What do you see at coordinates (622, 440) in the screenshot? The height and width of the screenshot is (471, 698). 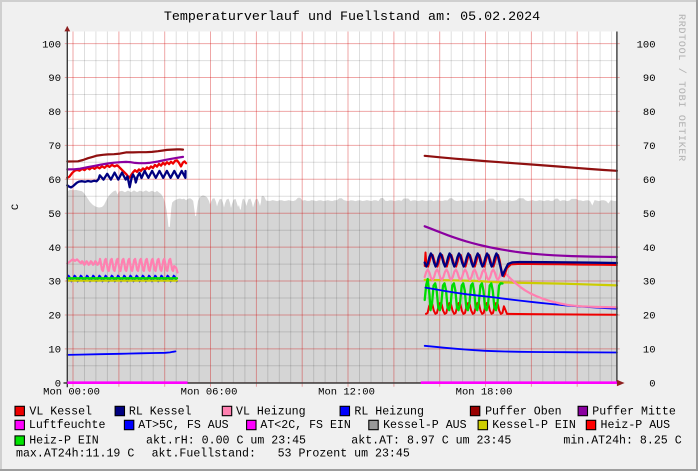 I see `svg-text: min.AT24h: 8.25 C` at bounding box center [622, 440].